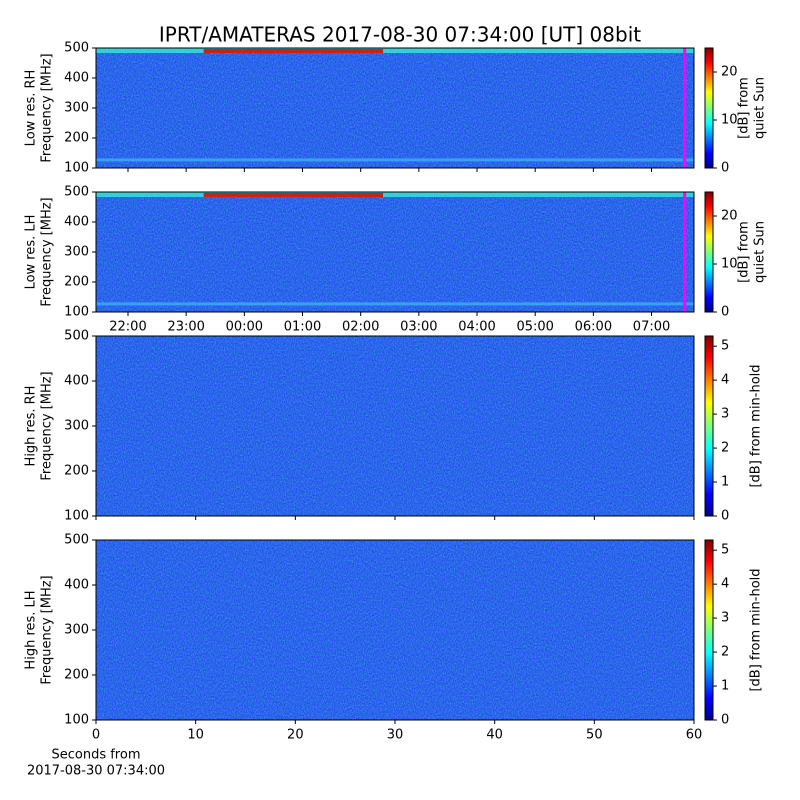  I want to click on y-axis-label: High res. LH, so click(31, 629).